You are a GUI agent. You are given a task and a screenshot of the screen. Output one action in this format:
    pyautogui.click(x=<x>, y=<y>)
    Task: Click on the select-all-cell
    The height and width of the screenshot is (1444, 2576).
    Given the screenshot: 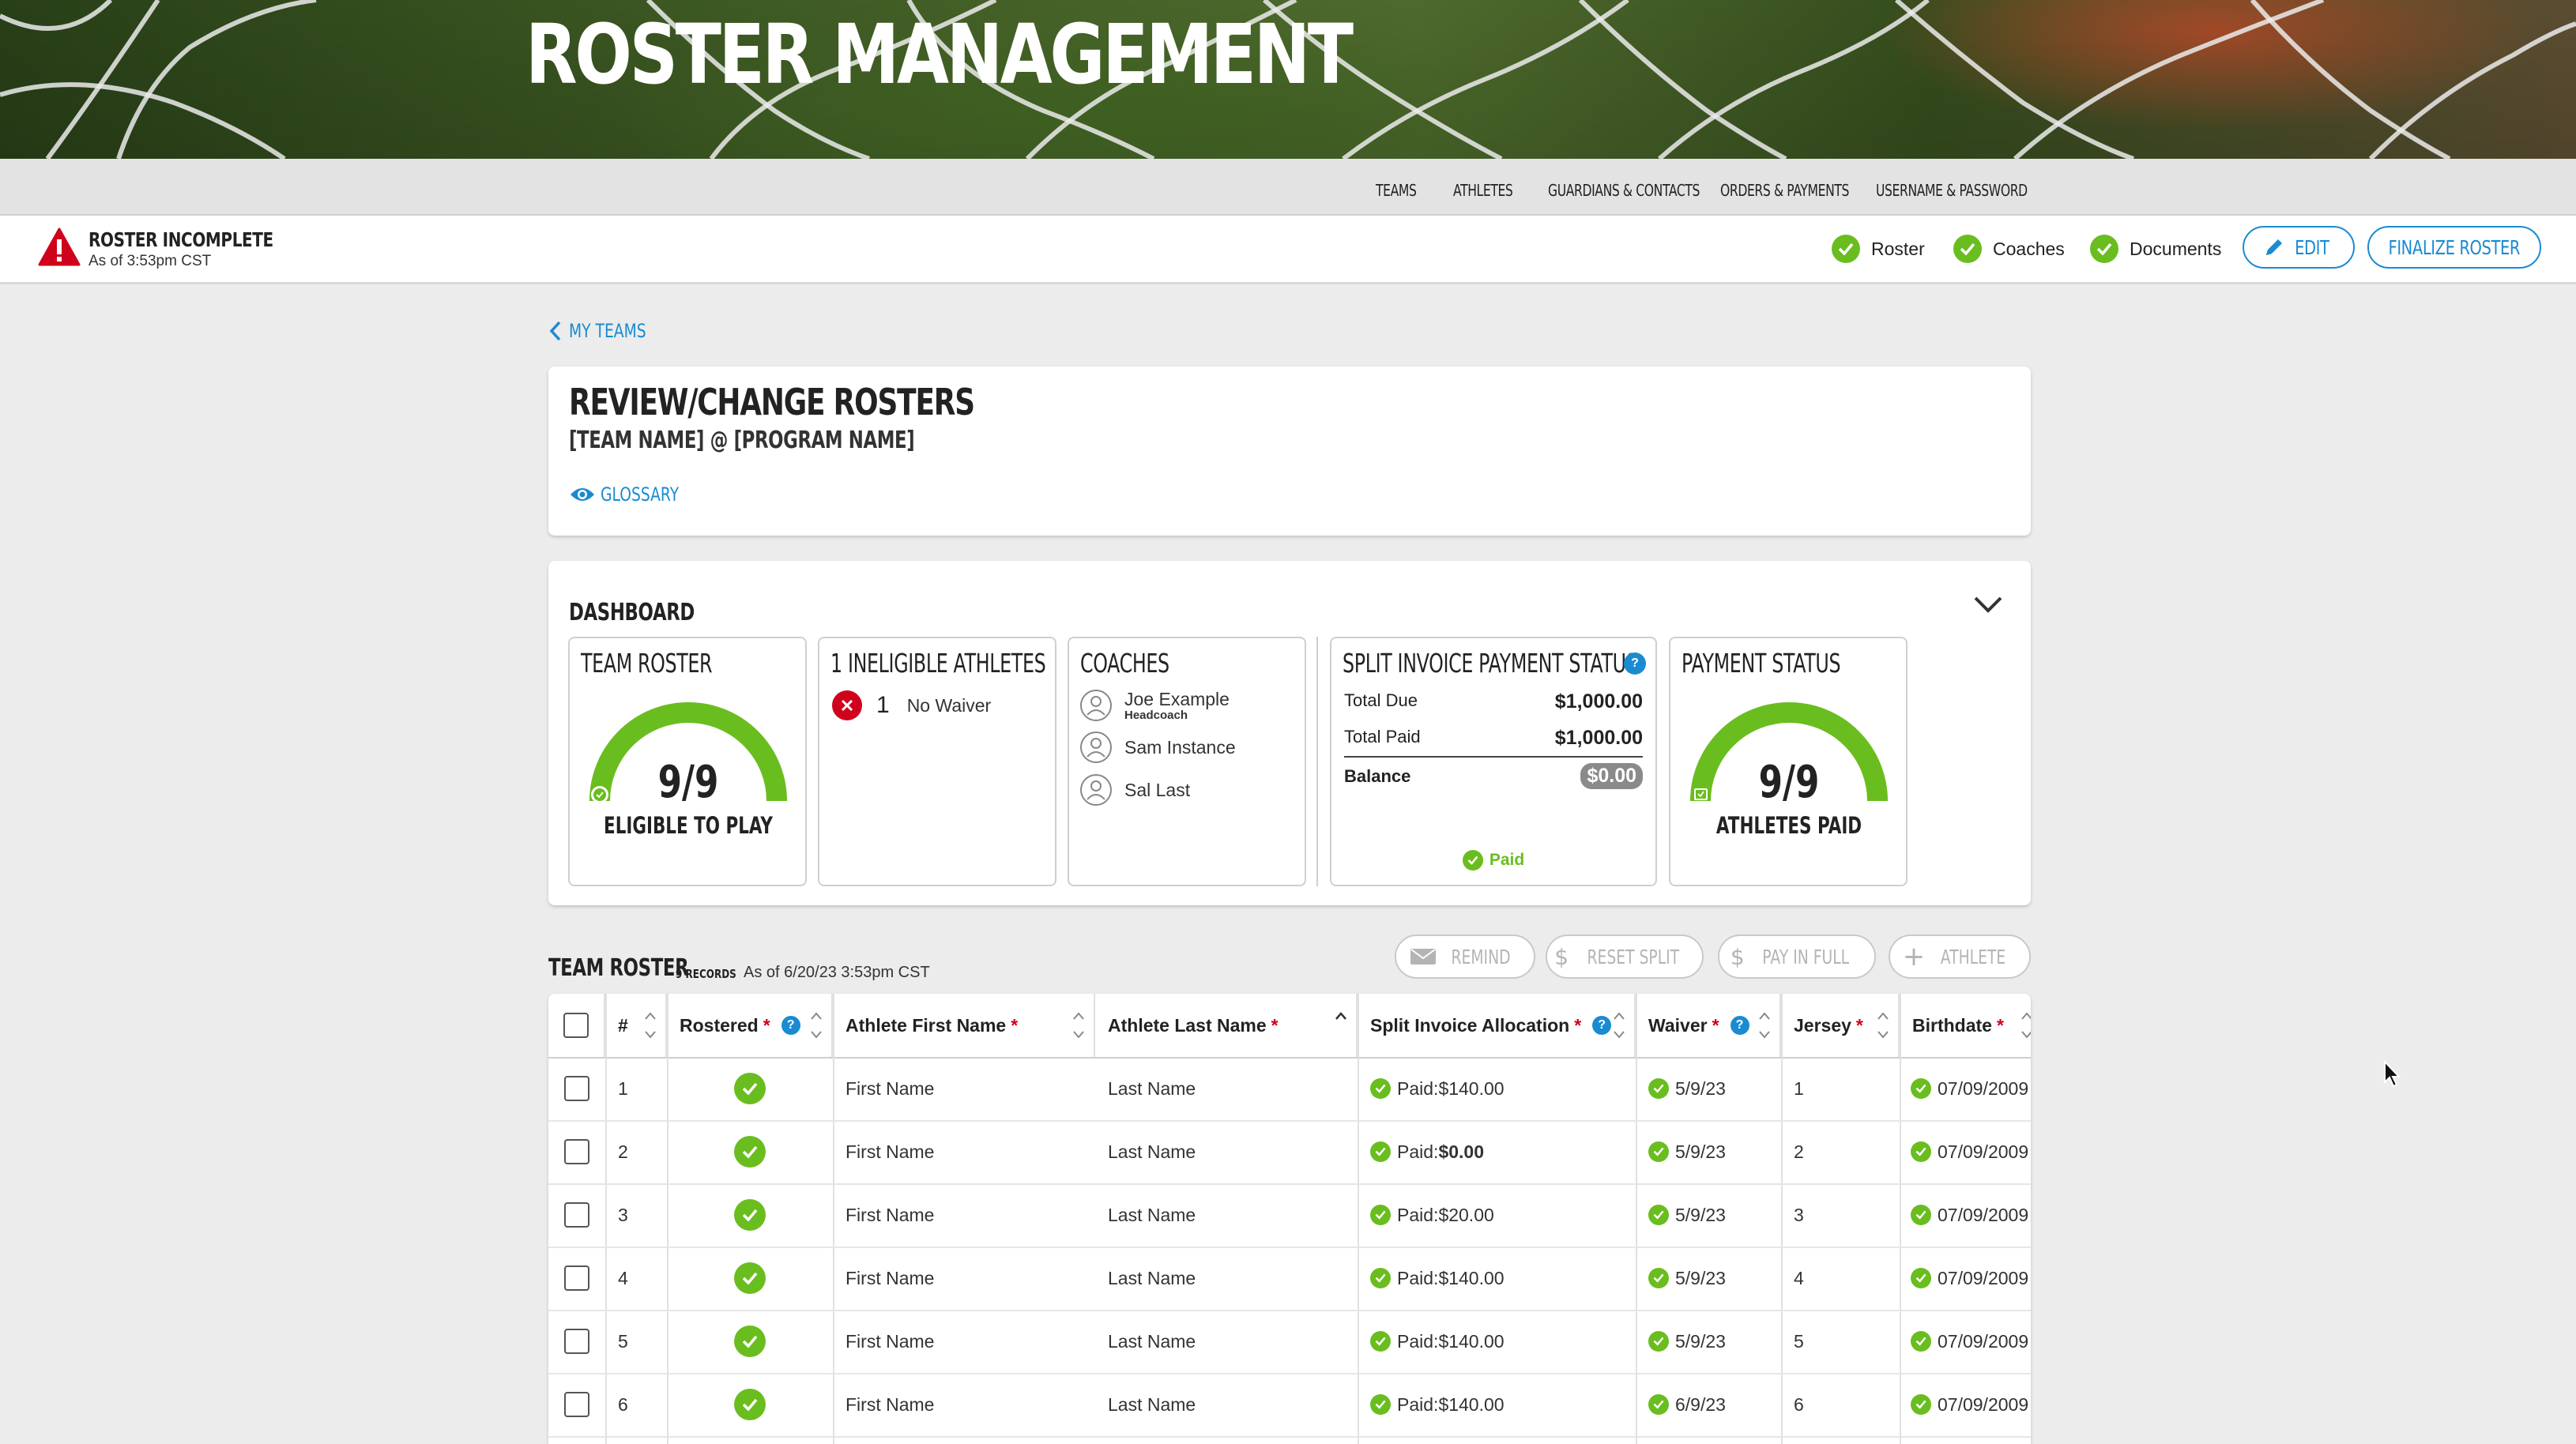 What is the action you would take?
    pyautogui.click(x=576, y=1025)
    